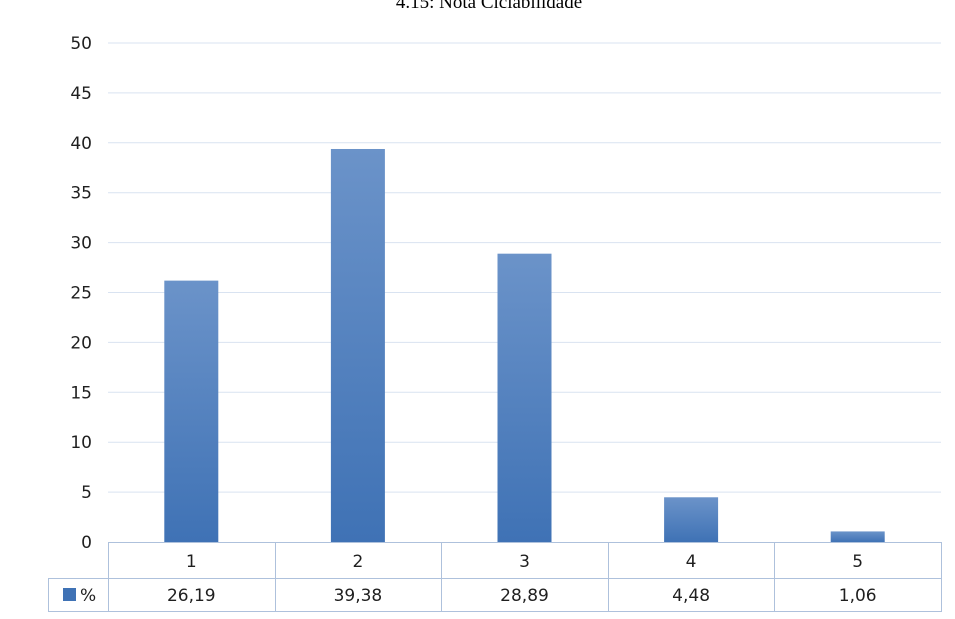 This screenshot has height=619, width=955. I want to click on y-tick-label: 0, so click(86, 543).